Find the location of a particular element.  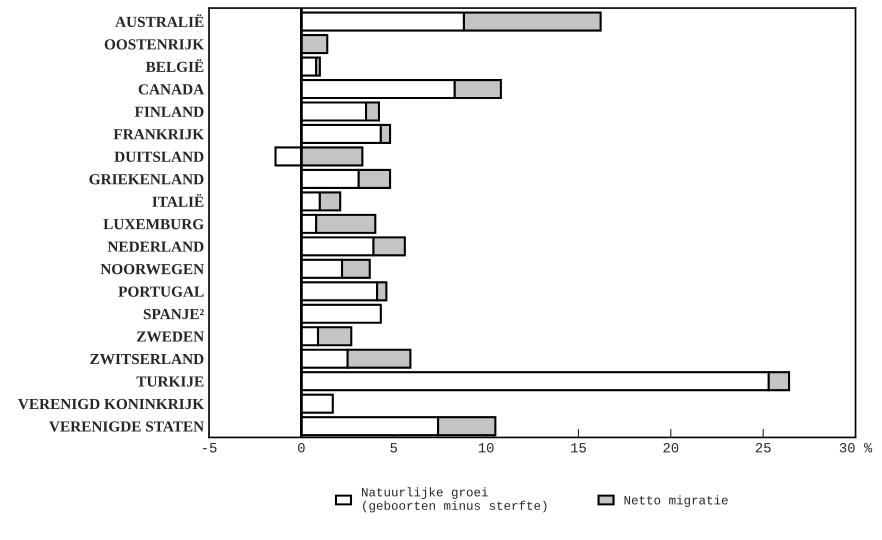

y-tick-label: FRANKRIJK is located at coordinates (159, 134).